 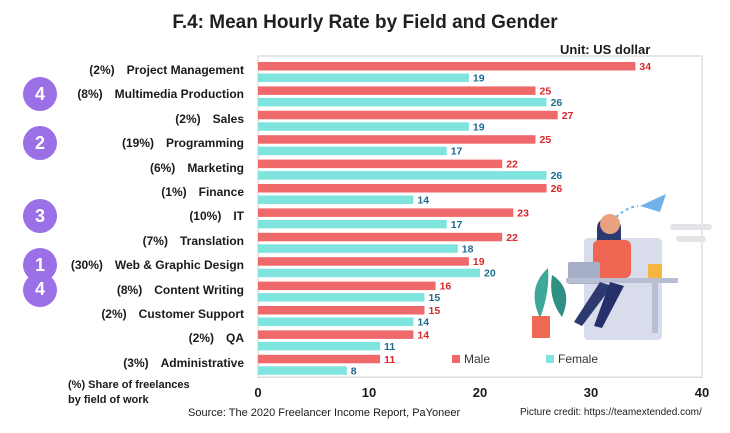 What do you see at coordinates (435, 311) in the screenshot?
I see `value-label-male: 15` at bounding box center [435, 311].